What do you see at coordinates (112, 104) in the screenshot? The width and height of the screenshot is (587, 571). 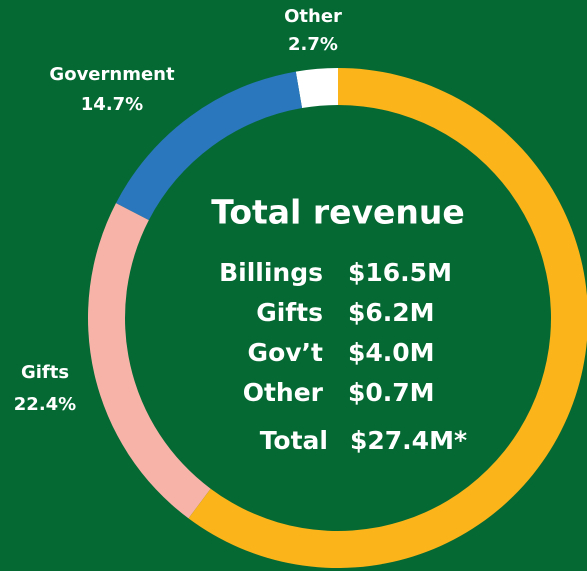 I see `value-label: 14.7%` at bounding box center [112, 104].